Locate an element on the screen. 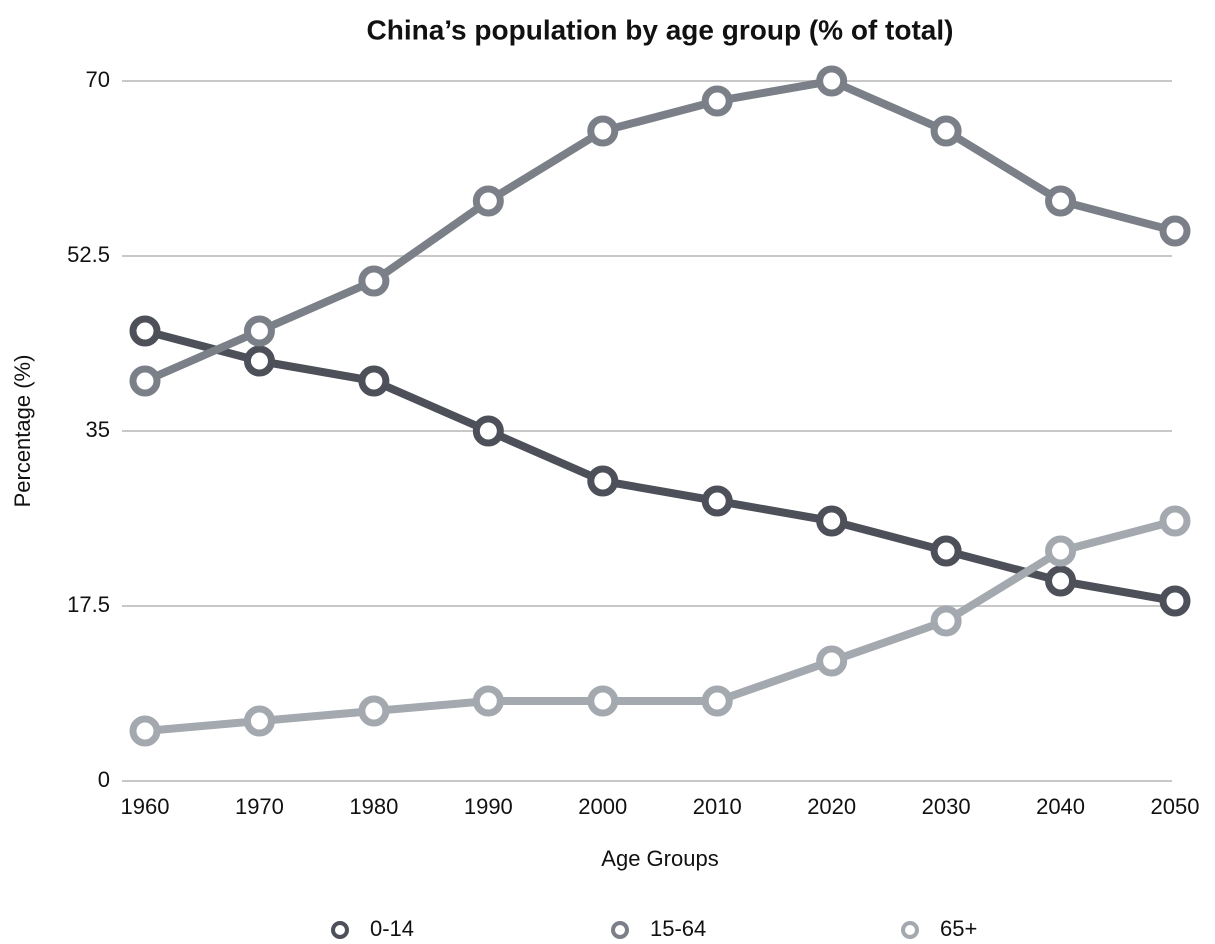 Image resolution: width=1215 pixels, height=944 pixels. y-tick-label: 0 is located at coordinates (104, 779).